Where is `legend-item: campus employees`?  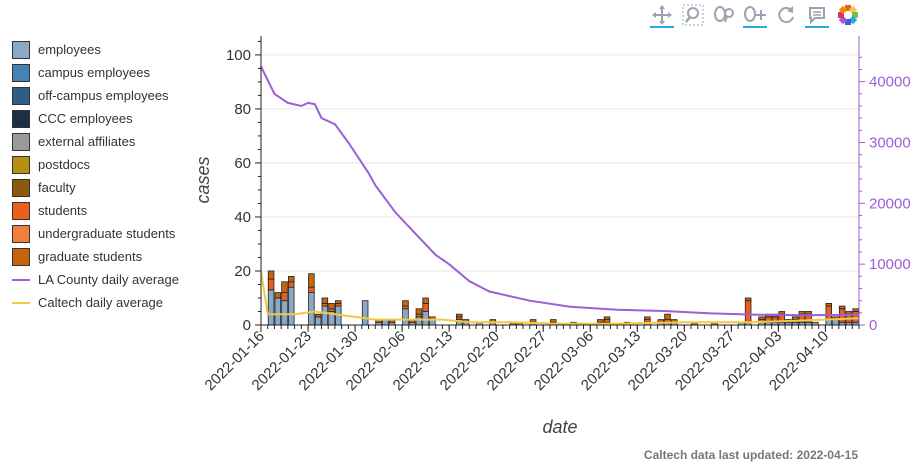 legend-item: campus employees is located at coordinates (93, 72).